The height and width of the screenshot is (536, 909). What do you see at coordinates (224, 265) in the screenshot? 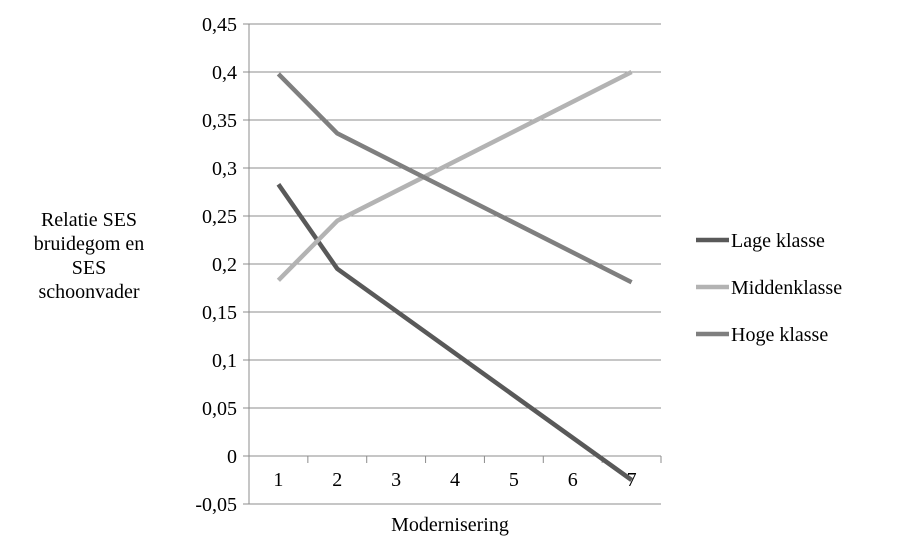
I see `y-tick-label: 0,2` at bounding box center [224, 265].